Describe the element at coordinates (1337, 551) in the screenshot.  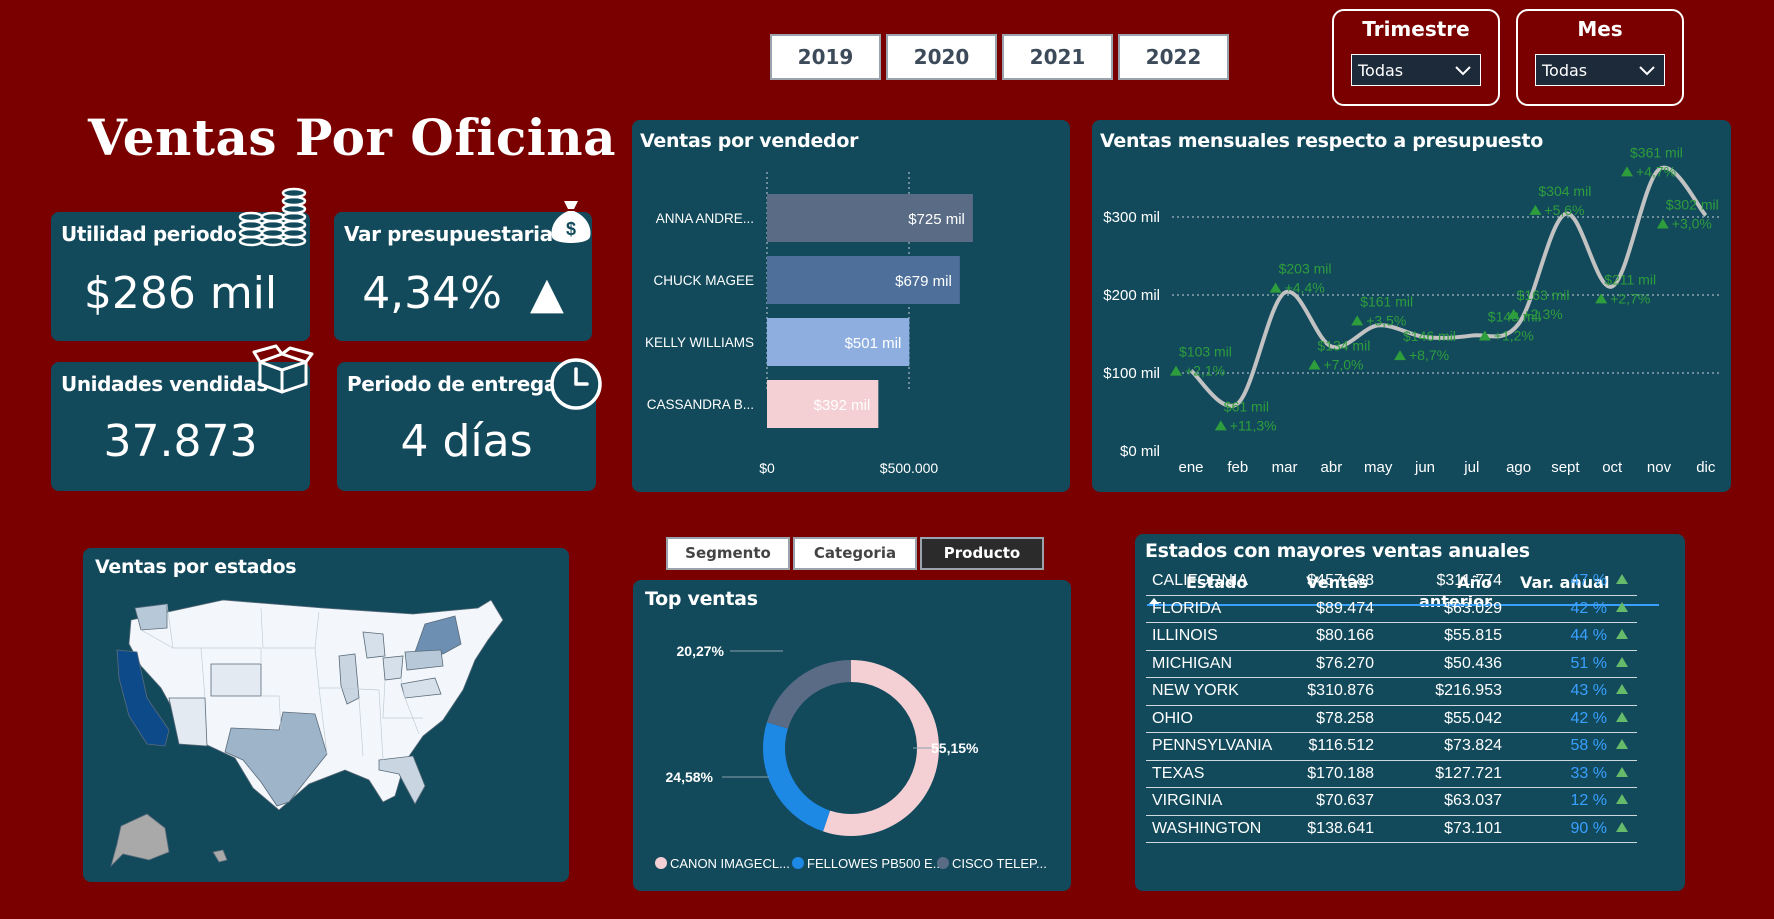
I see `panel-title: Estados con mayores ventas anuales` at that location.